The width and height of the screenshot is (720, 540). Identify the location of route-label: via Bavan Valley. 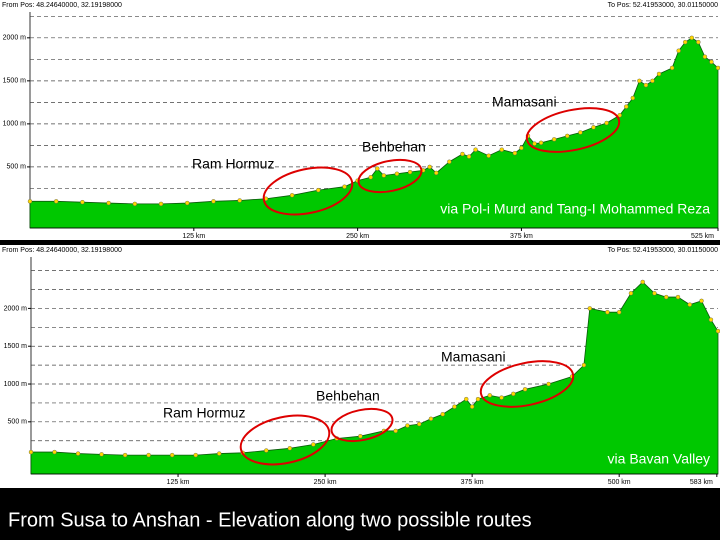
(659, 459).